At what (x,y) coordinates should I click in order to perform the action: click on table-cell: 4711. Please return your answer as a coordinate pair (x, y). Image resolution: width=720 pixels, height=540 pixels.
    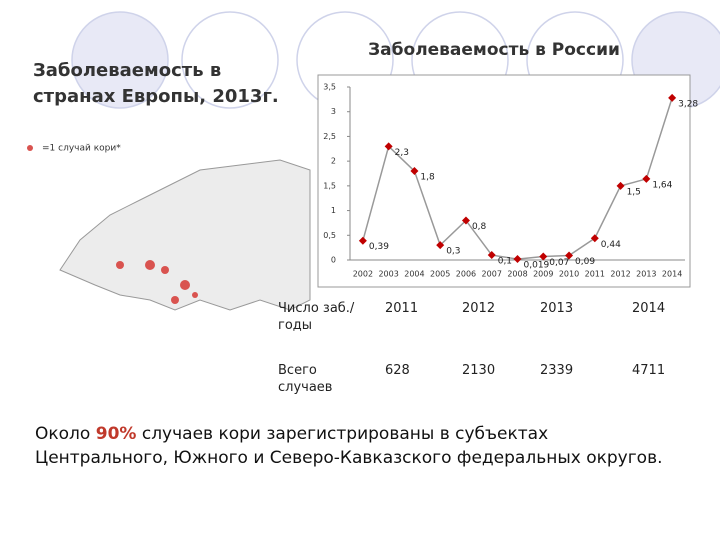
    Looking at the image, I should click on (649, 370).